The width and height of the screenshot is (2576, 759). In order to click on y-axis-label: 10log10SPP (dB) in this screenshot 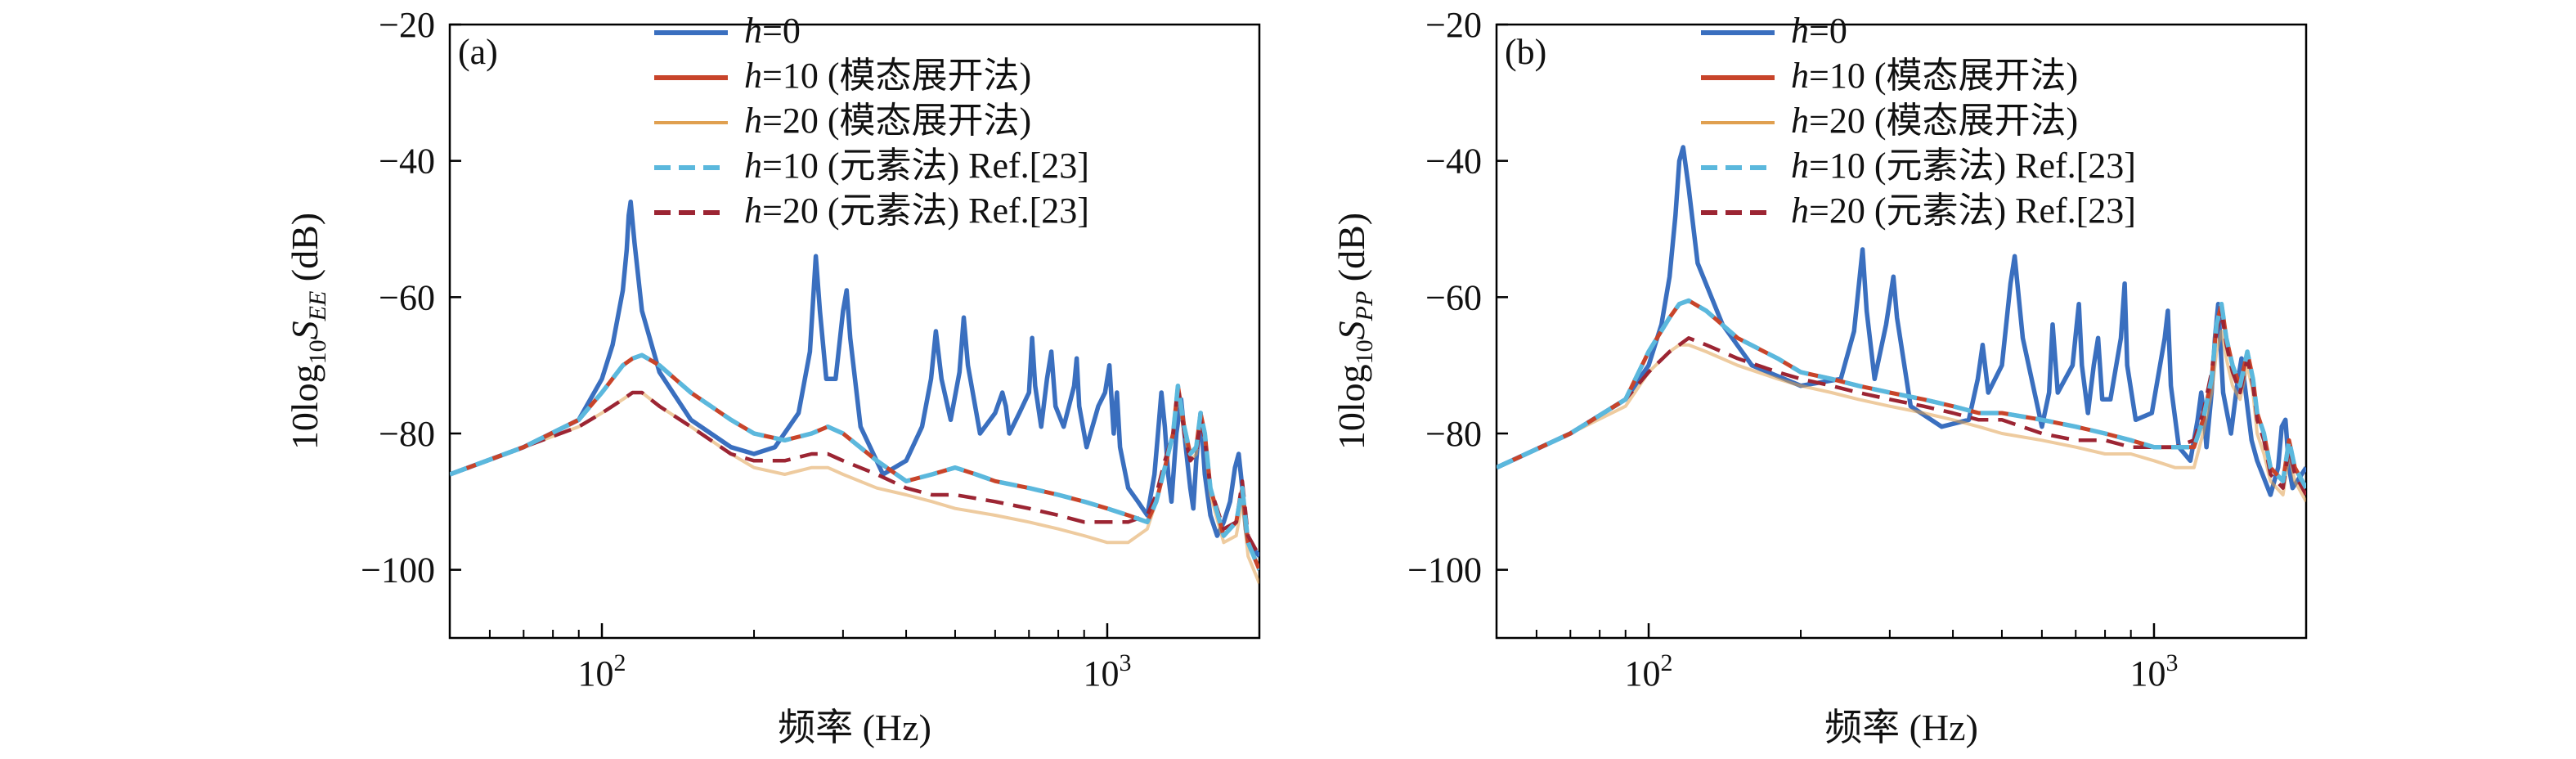, I will do `click(1355, 331)`.